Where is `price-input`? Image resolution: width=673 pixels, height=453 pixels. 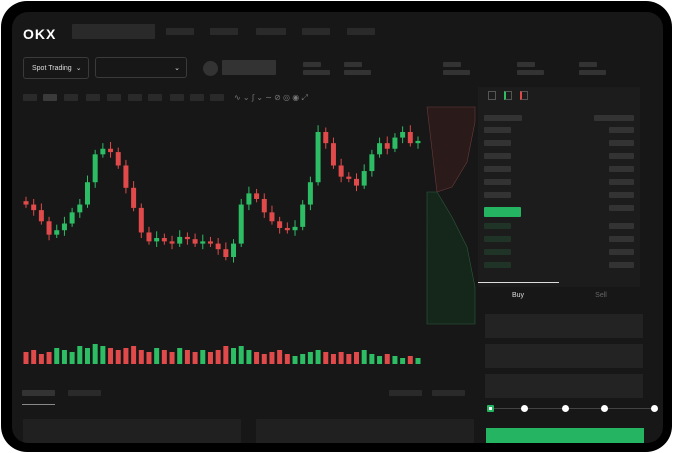
price-input is located at coordinates (564, 326).